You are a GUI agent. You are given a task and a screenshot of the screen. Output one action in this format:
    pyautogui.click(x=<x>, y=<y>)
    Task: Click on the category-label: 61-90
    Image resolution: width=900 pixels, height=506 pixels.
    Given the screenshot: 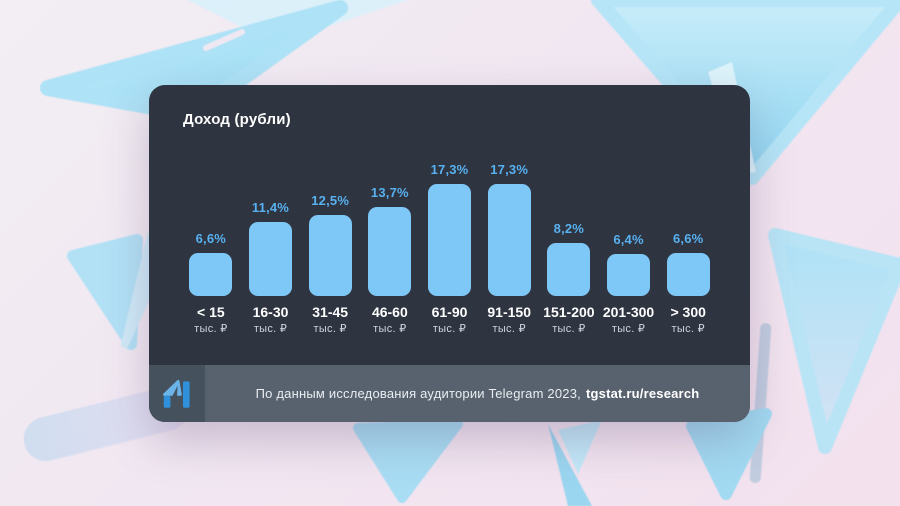 What is the action you would take?
    pyautogui.click(x=449, y=312)
    